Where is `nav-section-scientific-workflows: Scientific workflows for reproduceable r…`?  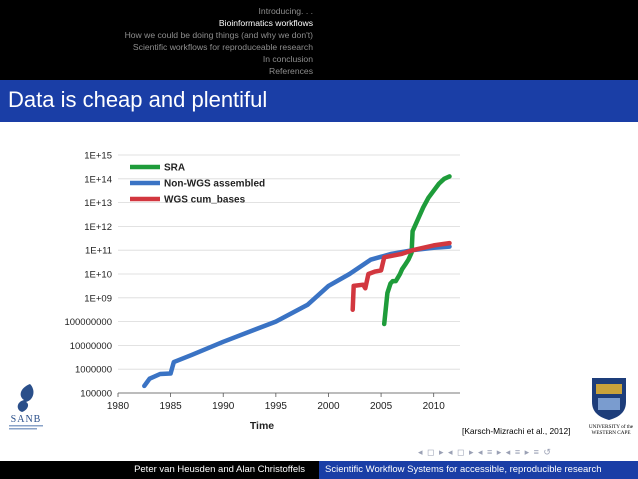 nav-section-scientific-workflows: Scientific workflows for reproduceable r… is located at coordinates (222, 47).